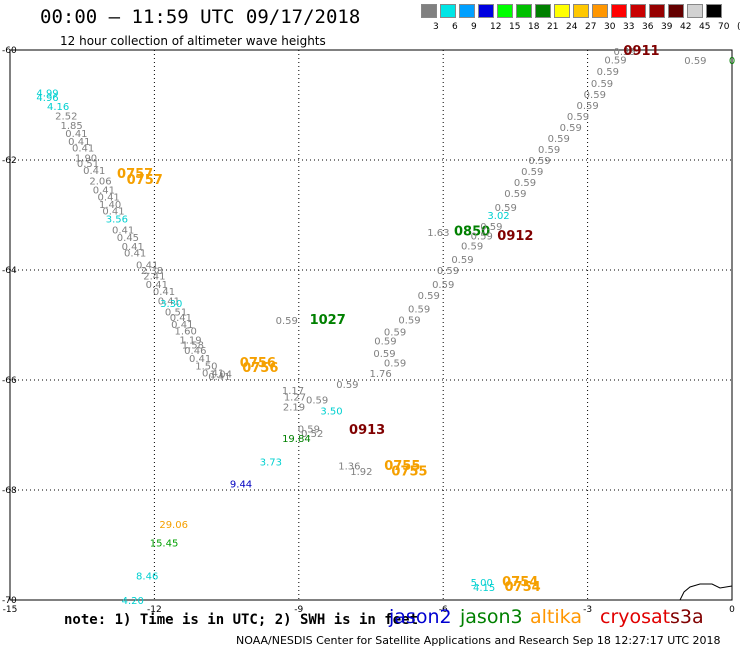 The image size is (740, 650). What do you see at coordinates (9, 161) in the screenshot?
I see `y-tick-label: -62` at bounding box center [9, 161].